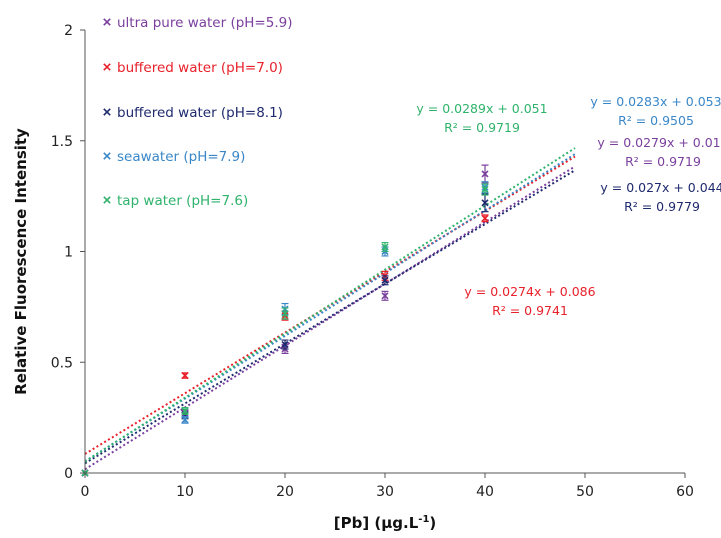 This screenshot has height=538, width=721. Describe the element at coordinates (68, 474) in the screenshot. I see `y-tick-label: 0` at that location.